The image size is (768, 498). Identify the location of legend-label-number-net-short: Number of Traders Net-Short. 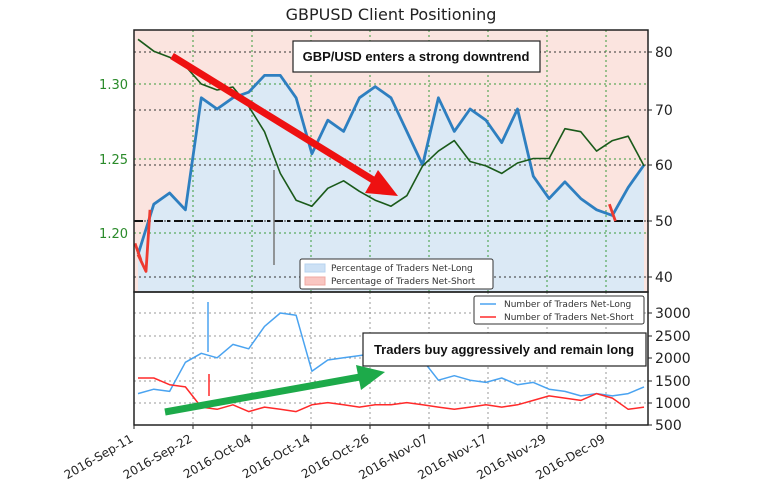
(569, 318).